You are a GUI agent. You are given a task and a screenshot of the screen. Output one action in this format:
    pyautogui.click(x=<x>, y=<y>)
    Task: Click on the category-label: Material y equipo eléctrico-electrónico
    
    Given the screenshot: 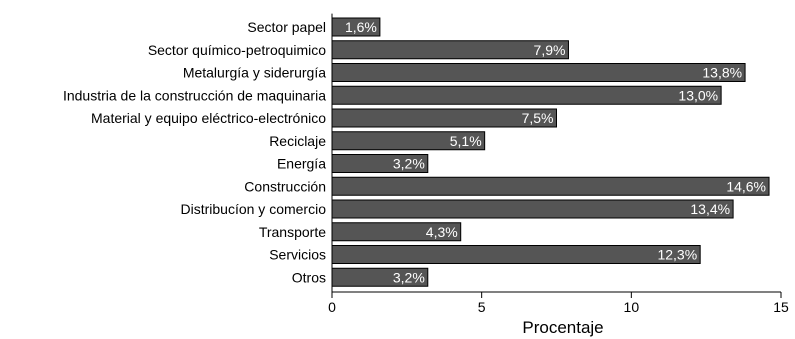 What is the action you would take?
    pyautogui.click(x=208, y=118)
    